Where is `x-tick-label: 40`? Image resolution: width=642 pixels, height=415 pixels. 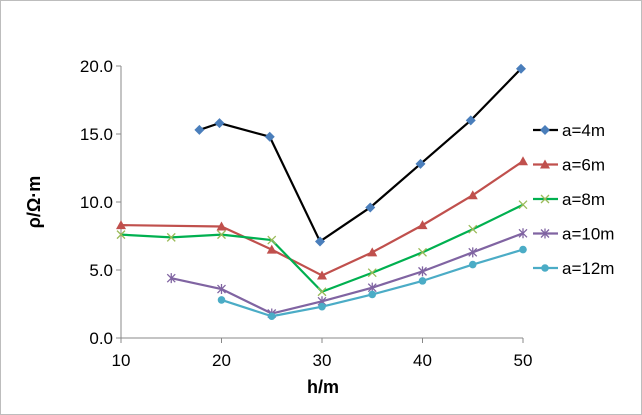
x-tick-label: 40 is located at coordinates (422, 360).